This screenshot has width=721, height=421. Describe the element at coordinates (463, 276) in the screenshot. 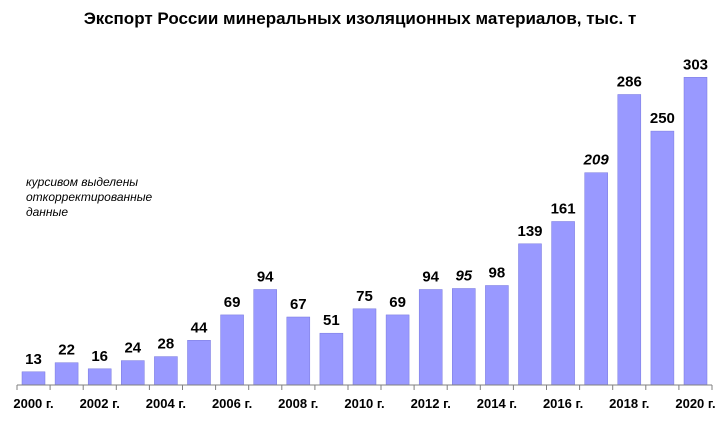

I see `data-label: 95` at that location.